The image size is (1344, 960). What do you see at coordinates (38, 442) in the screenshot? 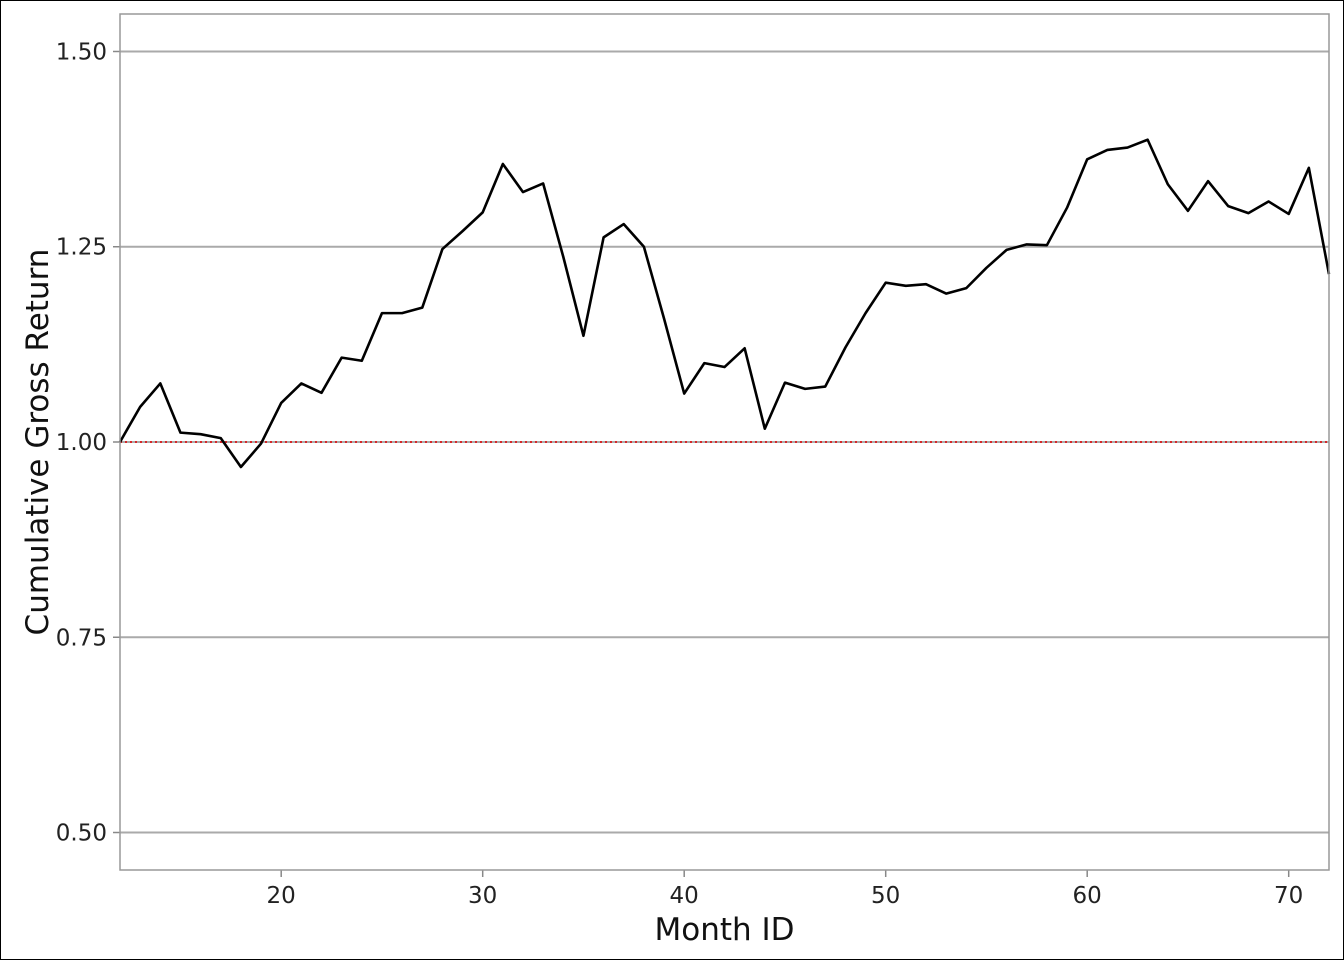
I see `y-axis-title: Cumulative Gross Return` at bounding box center [38, 442].